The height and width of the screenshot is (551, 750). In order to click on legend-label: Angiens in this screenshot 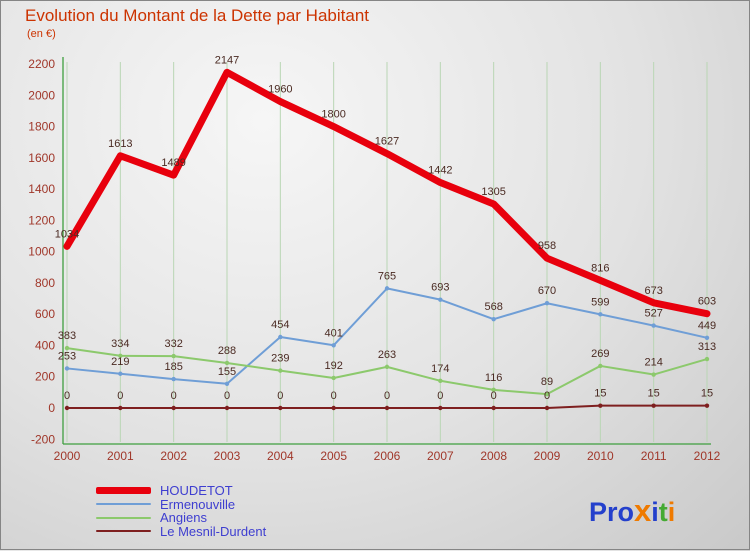, I will do `click(183, 518)`.